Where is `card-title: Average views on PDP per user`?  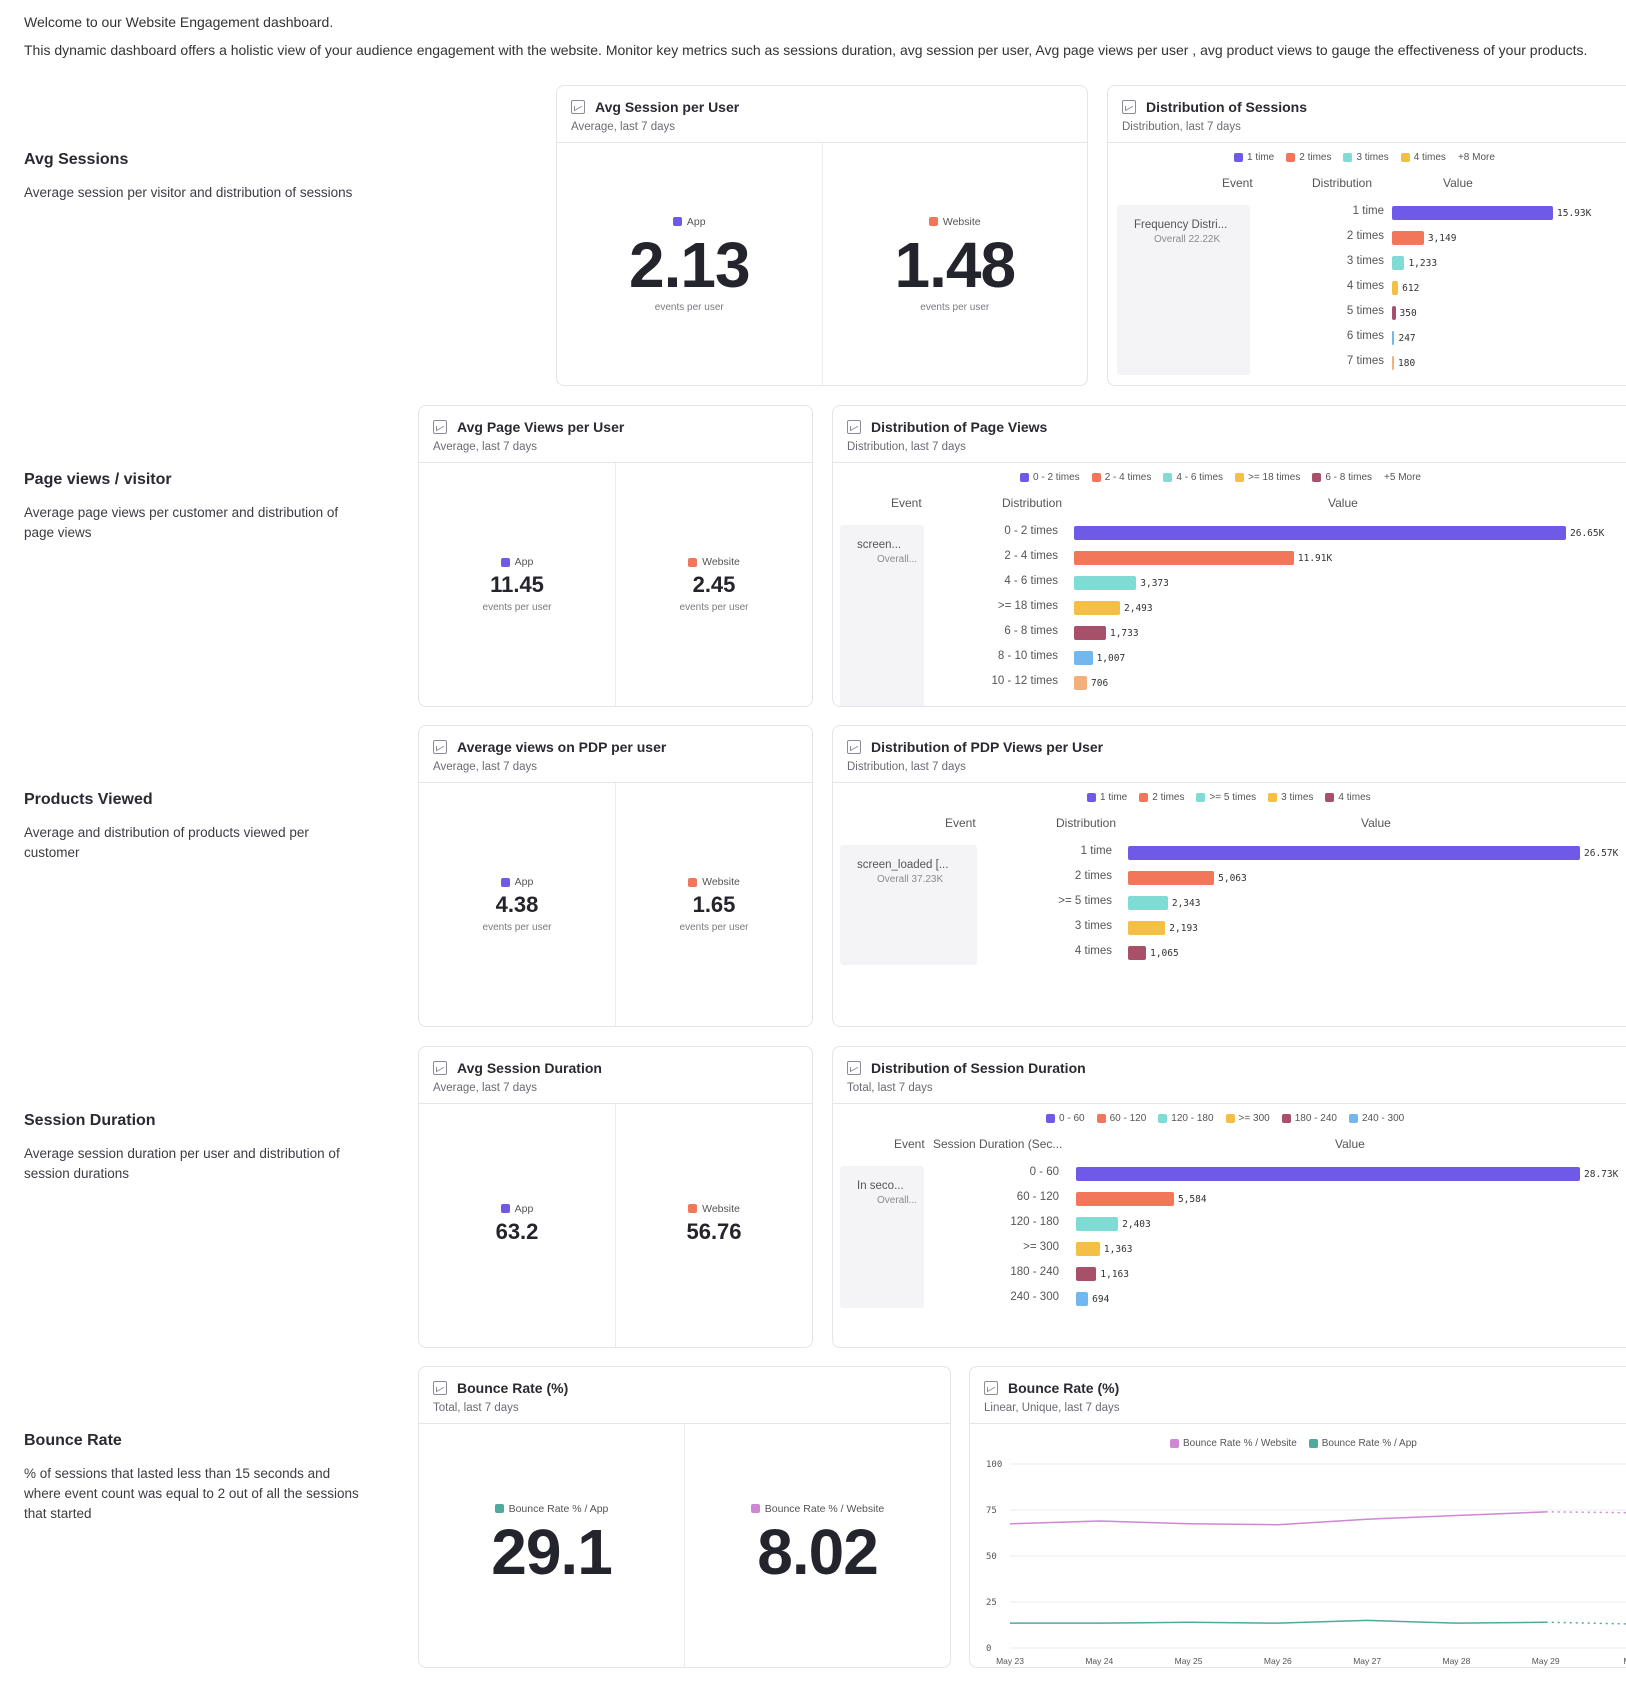 card-title: Average views on PDP per user is located at coordinates (562, 747).